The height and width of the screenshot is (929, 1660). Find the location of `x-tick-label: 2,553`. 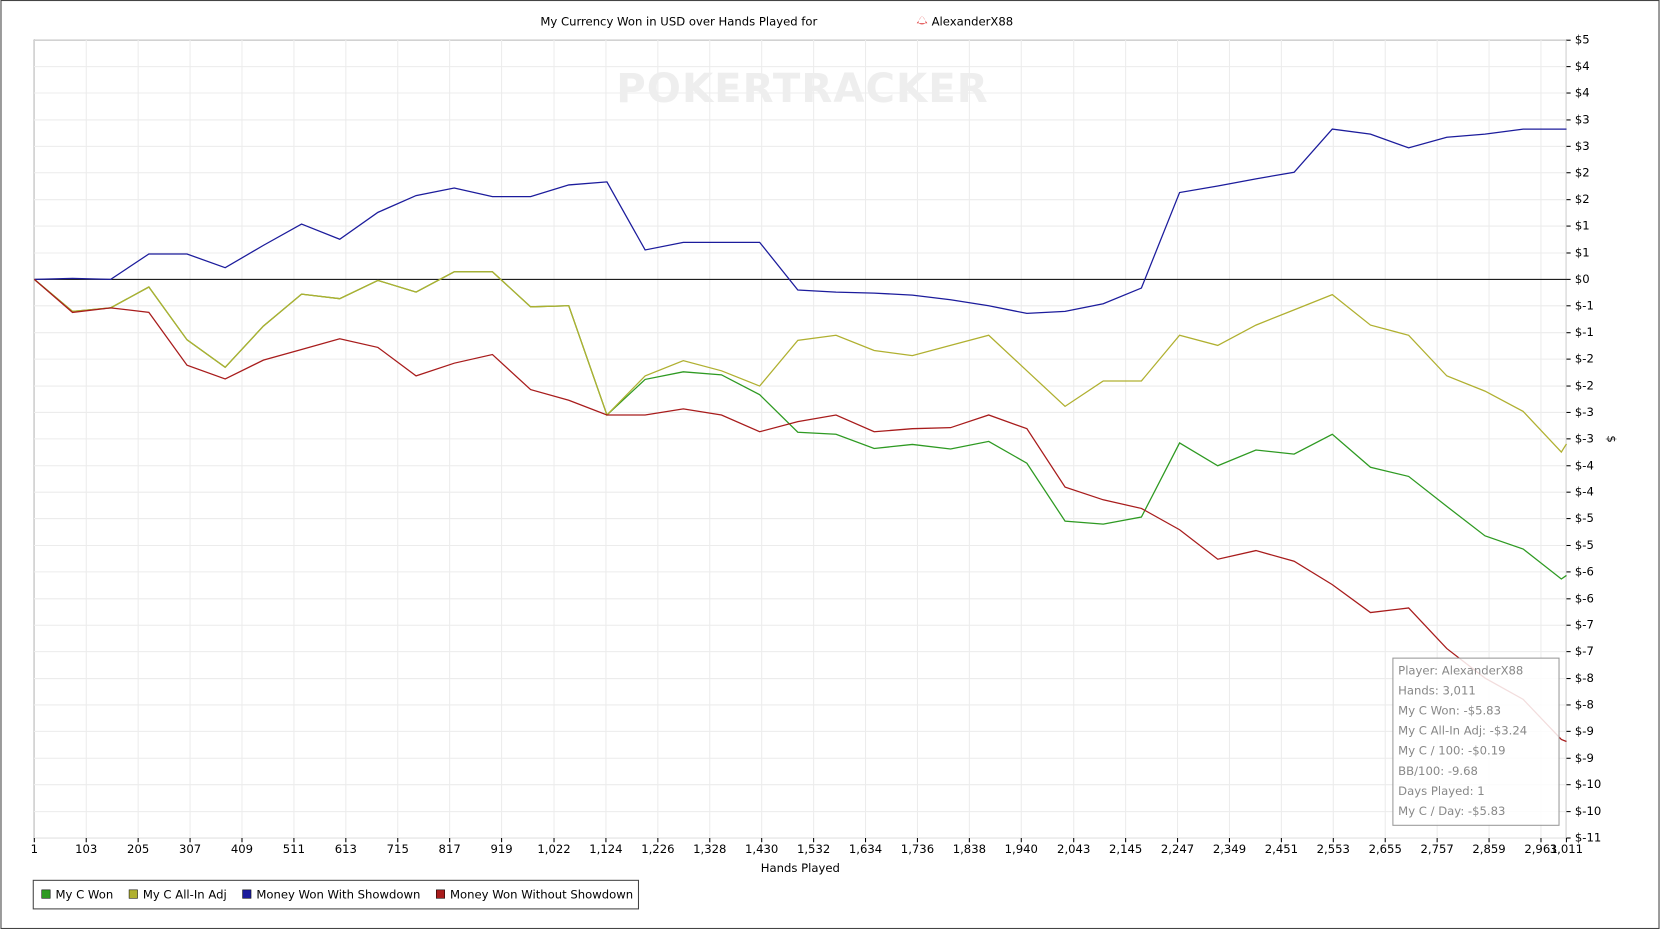

x-tick-label: 2,553 is located at coordinates (1333, 849).